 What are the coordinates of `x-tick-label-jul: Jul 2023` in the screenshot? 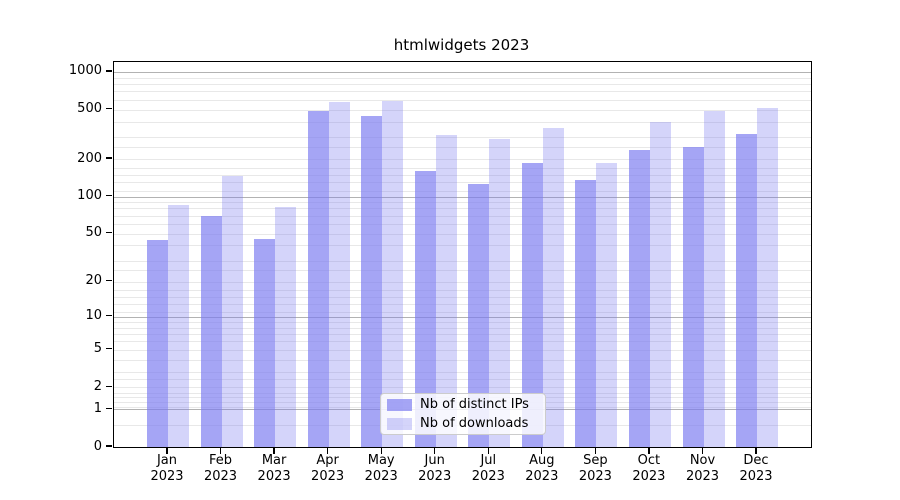 It's located at (488, 468).